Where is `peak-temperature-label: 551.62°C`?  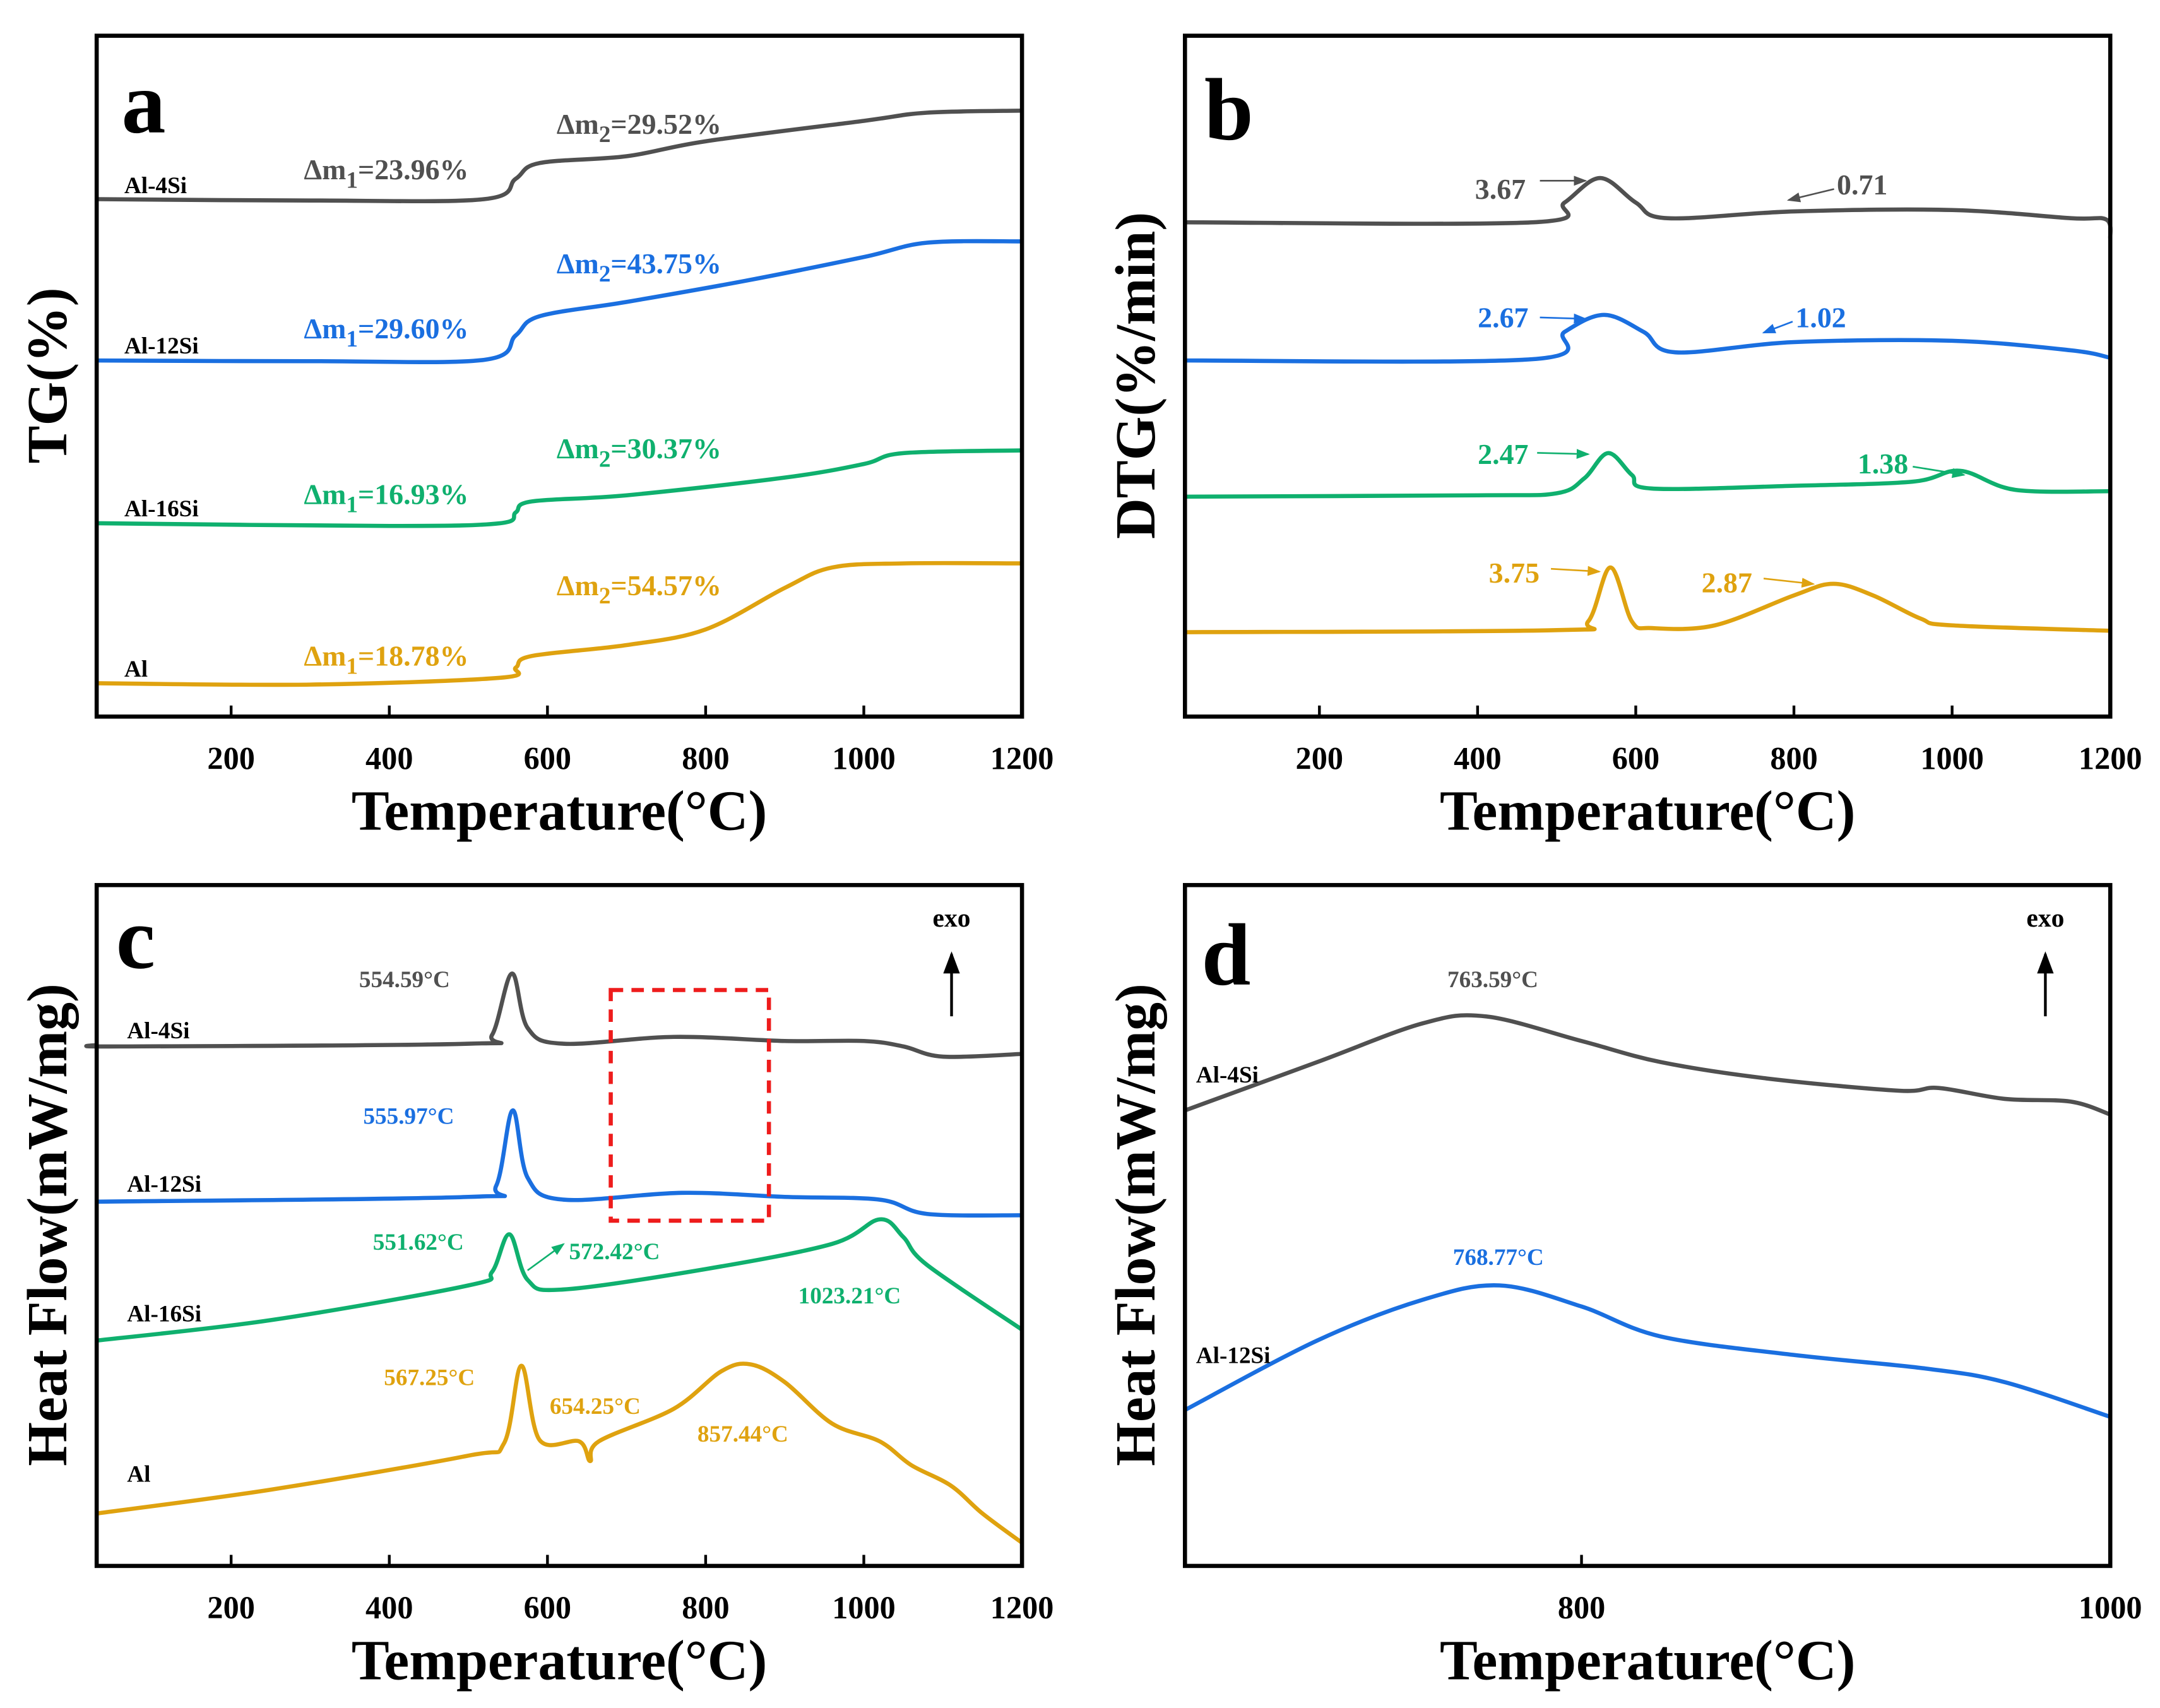
peak-temperature-label: 551.62°C is located at coordinates (418, 1243).